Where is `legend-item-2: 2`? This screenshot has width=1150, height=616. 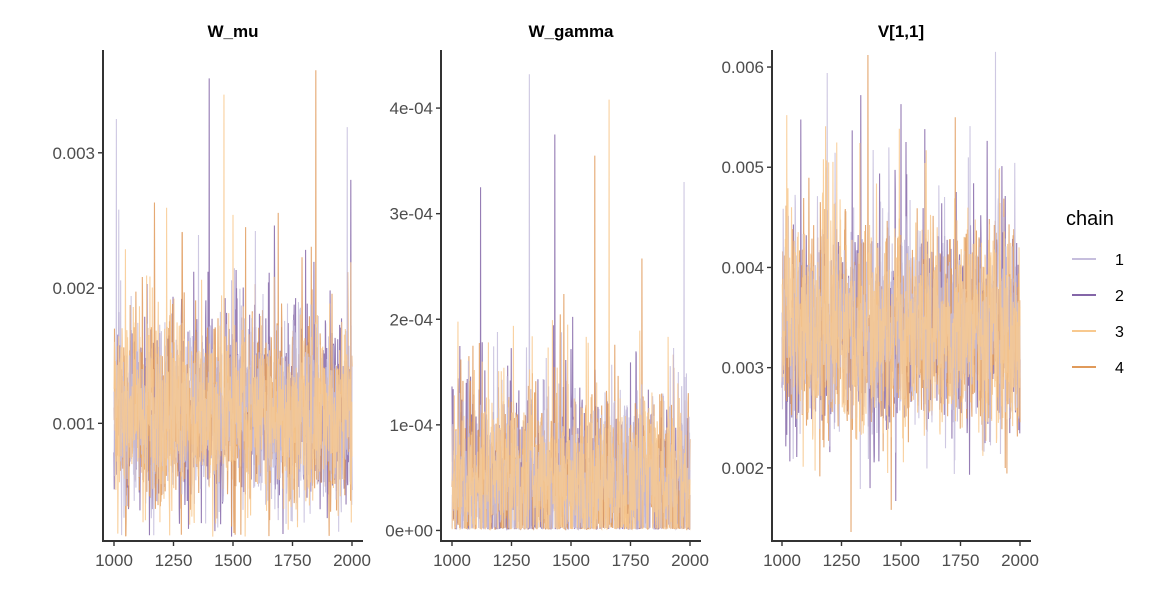 legend-item-2: 2 is located at coordinates (1098, 296).